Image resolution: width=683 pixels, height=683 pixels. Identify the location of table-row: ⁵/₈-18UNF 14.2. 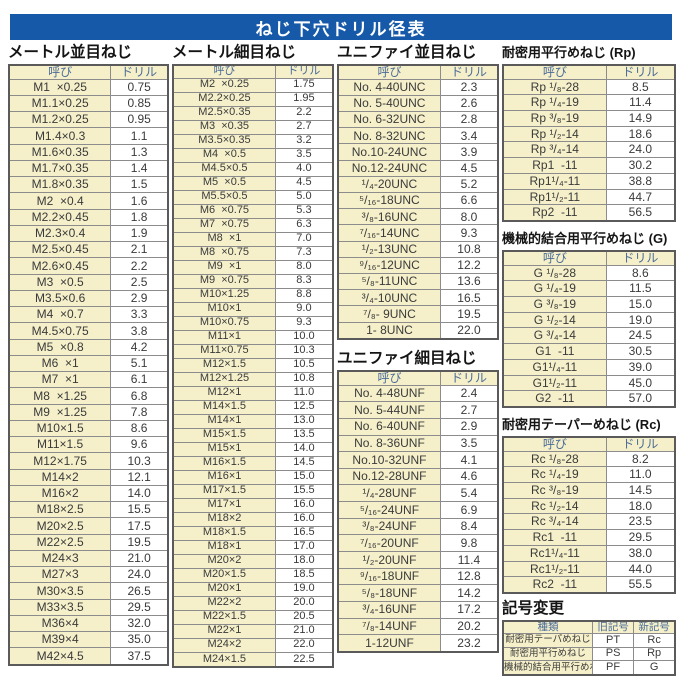
(418, 593).